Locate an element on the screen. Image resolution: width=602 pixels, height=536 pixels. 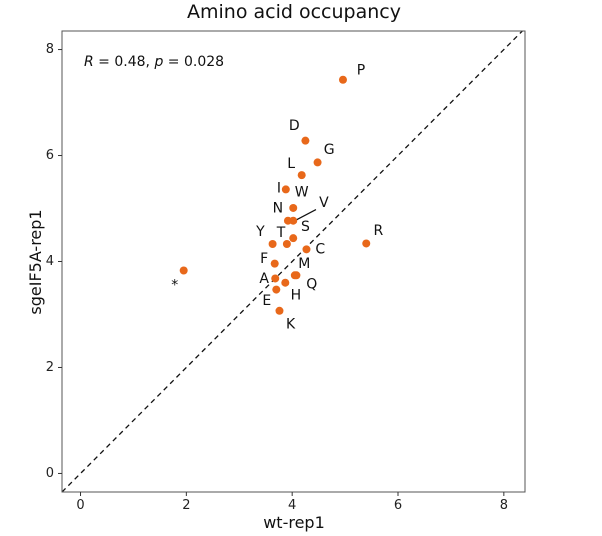
data-point-h is located at coordinates (285, 282).